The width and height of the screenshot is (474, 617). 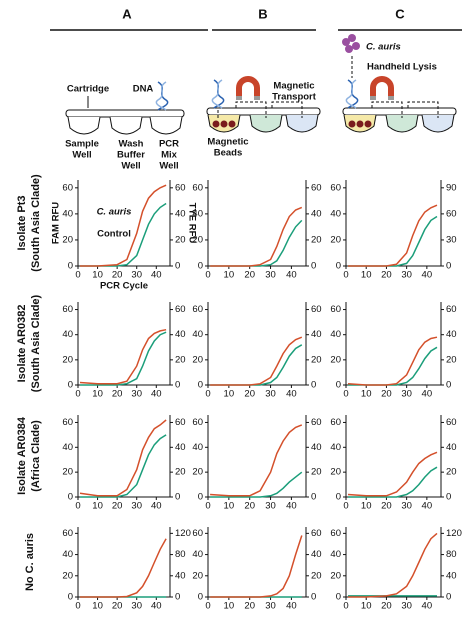 I want to click on beads-label: Beads, so click(x=228, y=153).